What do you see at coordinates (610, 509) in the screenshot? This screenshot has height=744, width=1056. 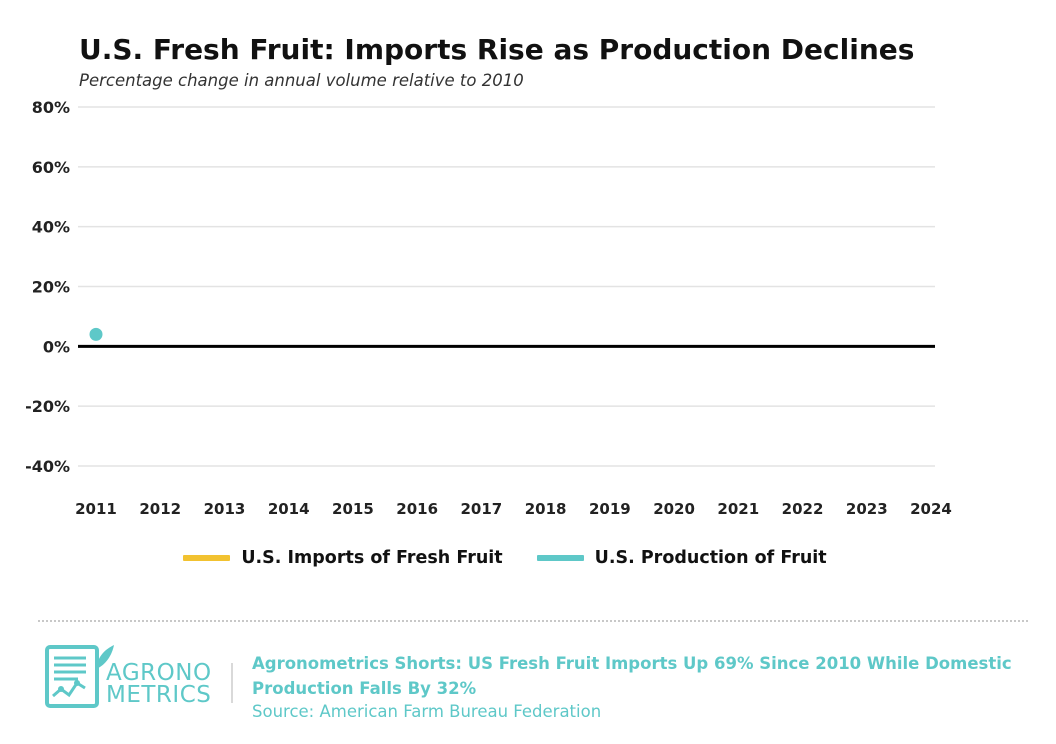 I see `x-tick-label: 2019` at bounding box center [610, 509].